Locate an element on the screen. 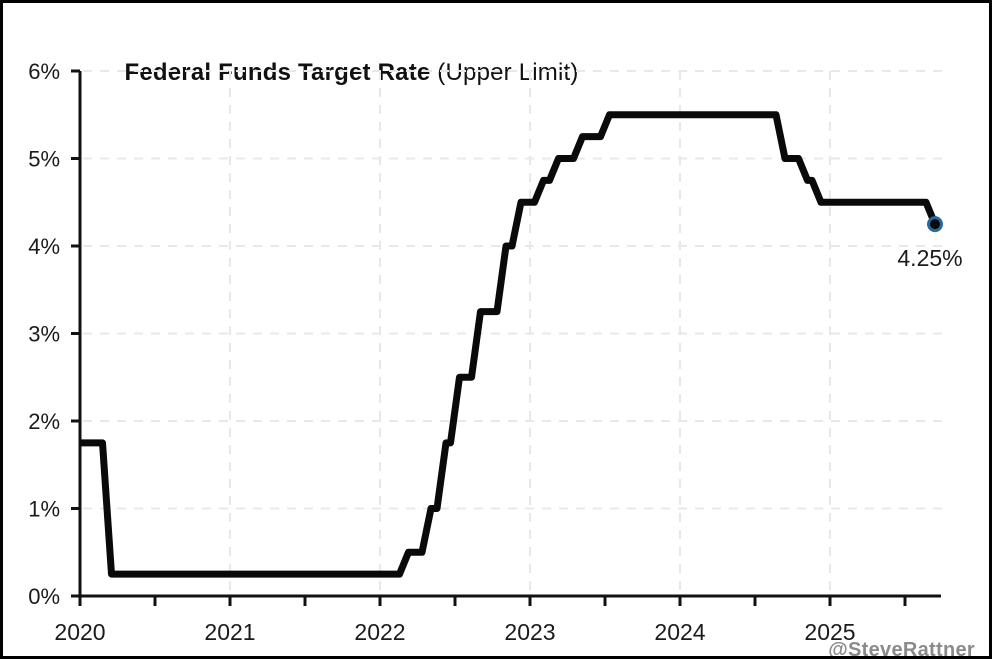  y-tick-label: 4% is located at coordinates (44, 246).